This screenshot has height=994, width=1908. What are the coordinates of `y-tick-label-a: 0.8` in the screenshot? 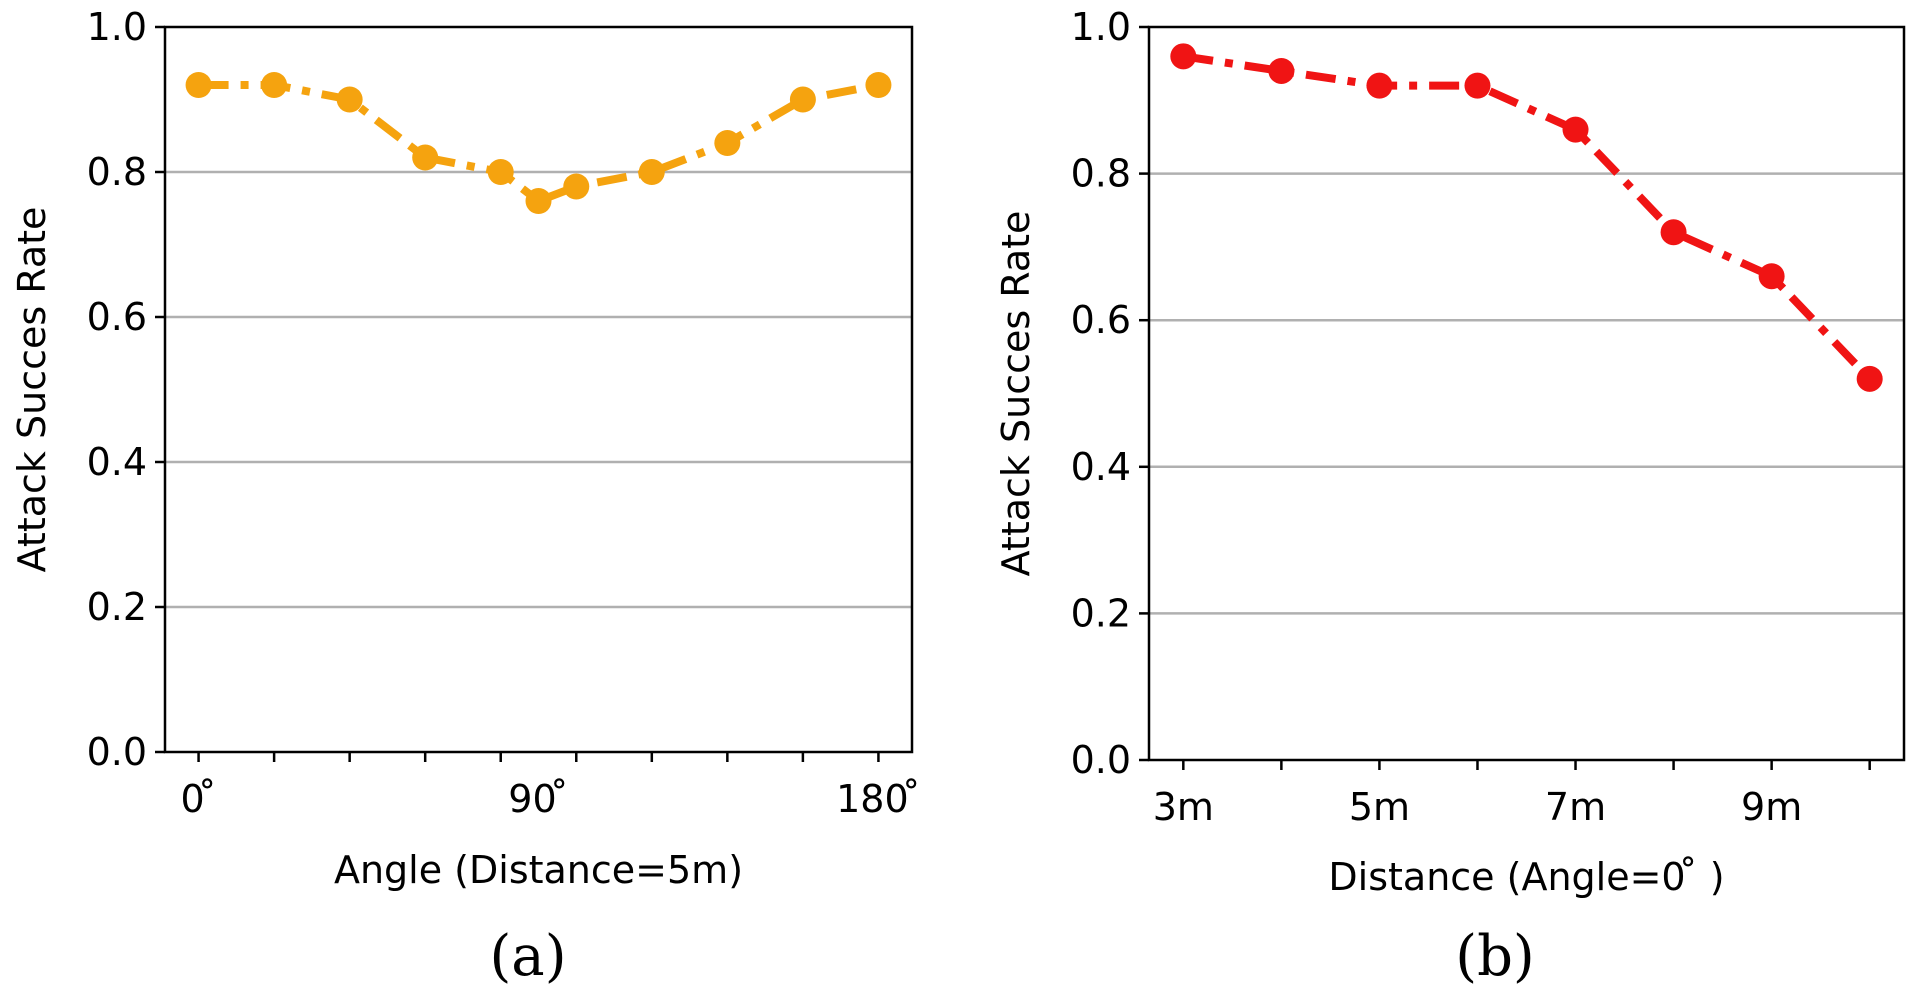 It's located at (117, 172).